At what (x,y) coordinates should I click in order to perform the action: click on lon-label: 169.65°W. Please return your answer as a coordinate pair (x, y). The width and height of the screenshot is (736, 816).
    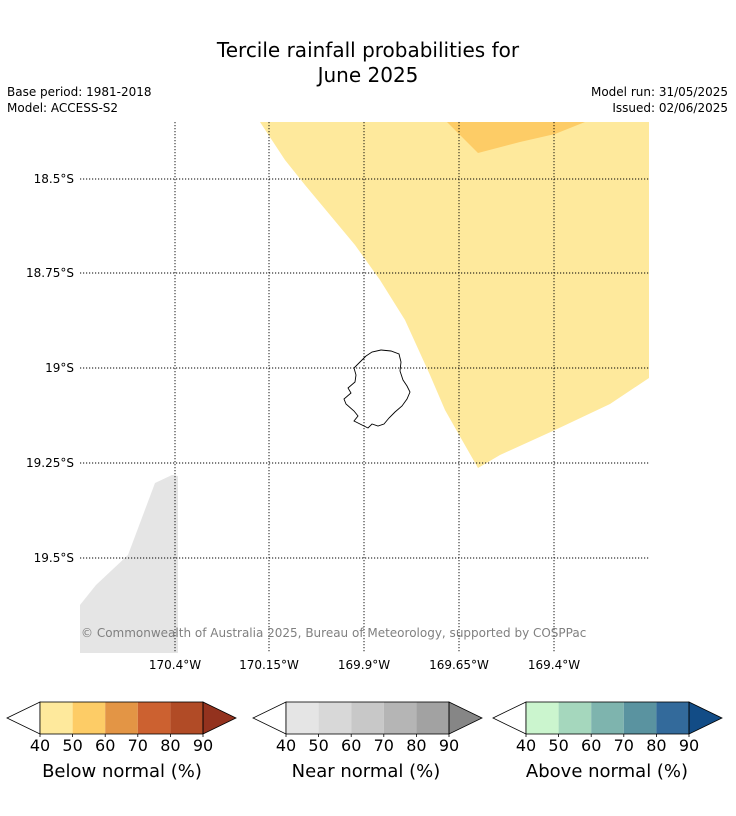
    Looking at the image, I should click on (459, 665).